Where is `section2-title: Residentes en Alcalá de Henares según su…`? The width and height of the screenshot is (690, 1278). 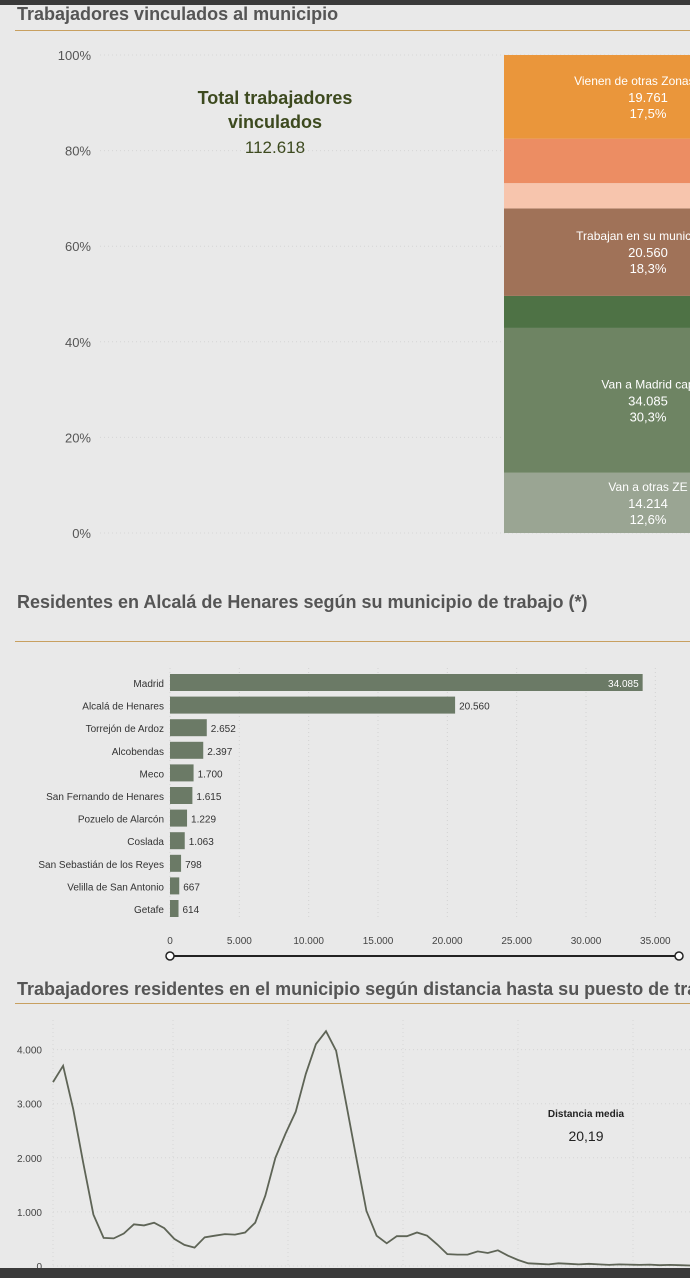 section2-title: Residentes en Alcalá de Henares según su… is located at coordinates (302, 602).